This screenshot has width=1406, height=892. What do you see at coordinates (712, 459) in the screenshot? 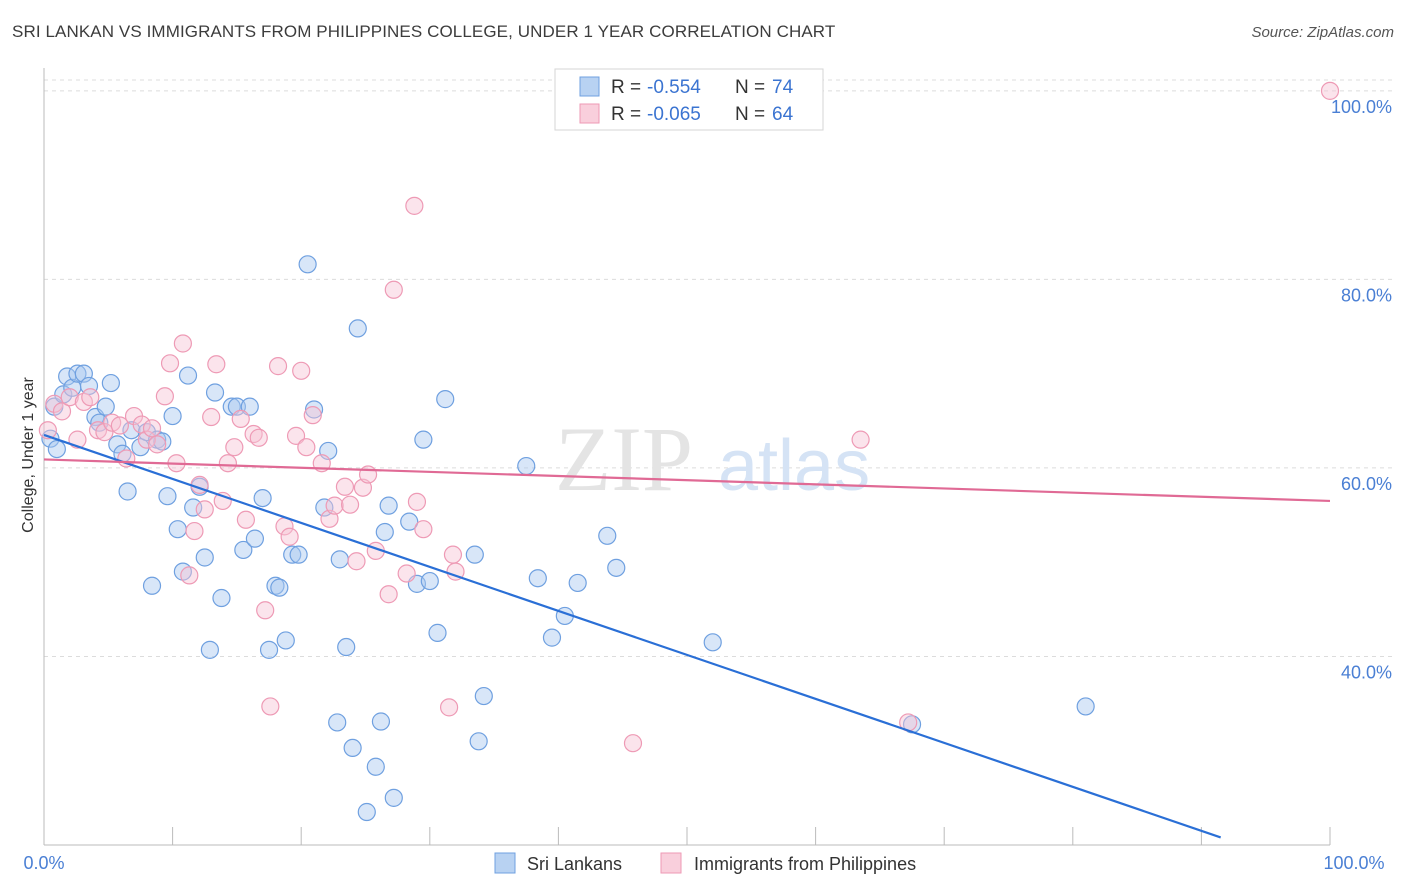
I see `zipatlas-watermark: ZIP atlas` at bounding box center [712, 459].